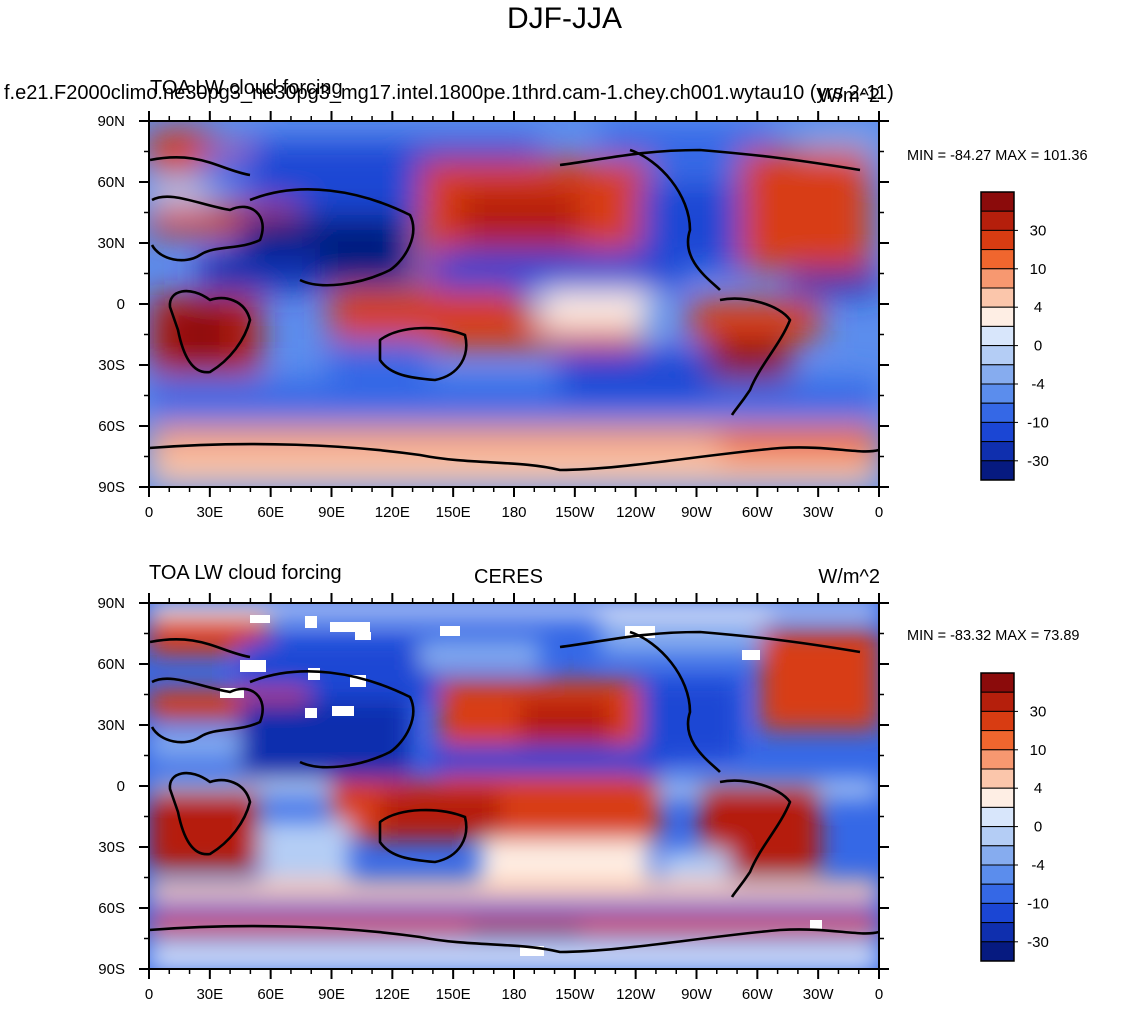  What do you see at coordinates (564, 18) in the screenshot?
I see `page-title: DJF-JJA` at bounding box center [564, 18].